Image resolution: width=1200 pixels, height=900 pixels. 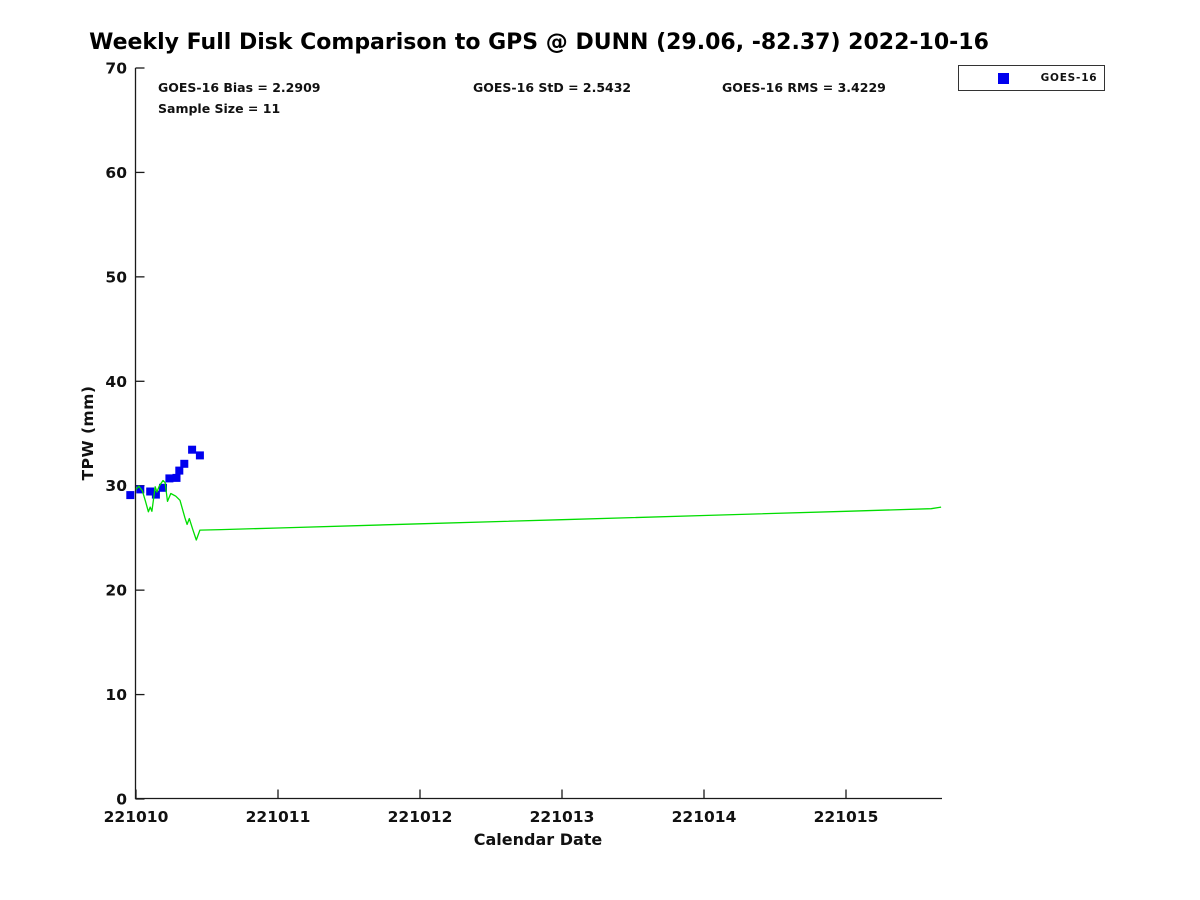 I want to click on y-tick-label: 20, so click(x=116, y=591).